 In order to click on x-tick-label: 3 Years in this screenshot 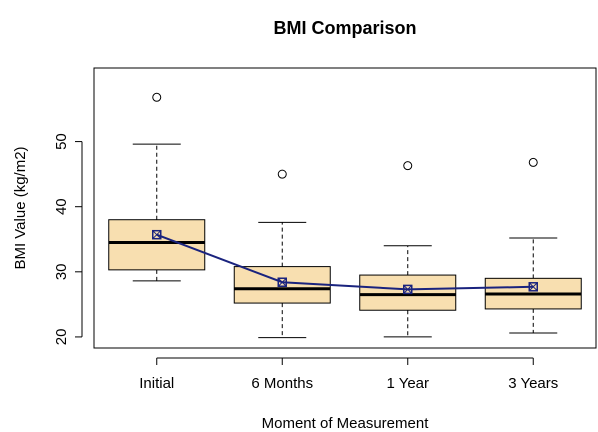, I will do `click(533, 383)`.